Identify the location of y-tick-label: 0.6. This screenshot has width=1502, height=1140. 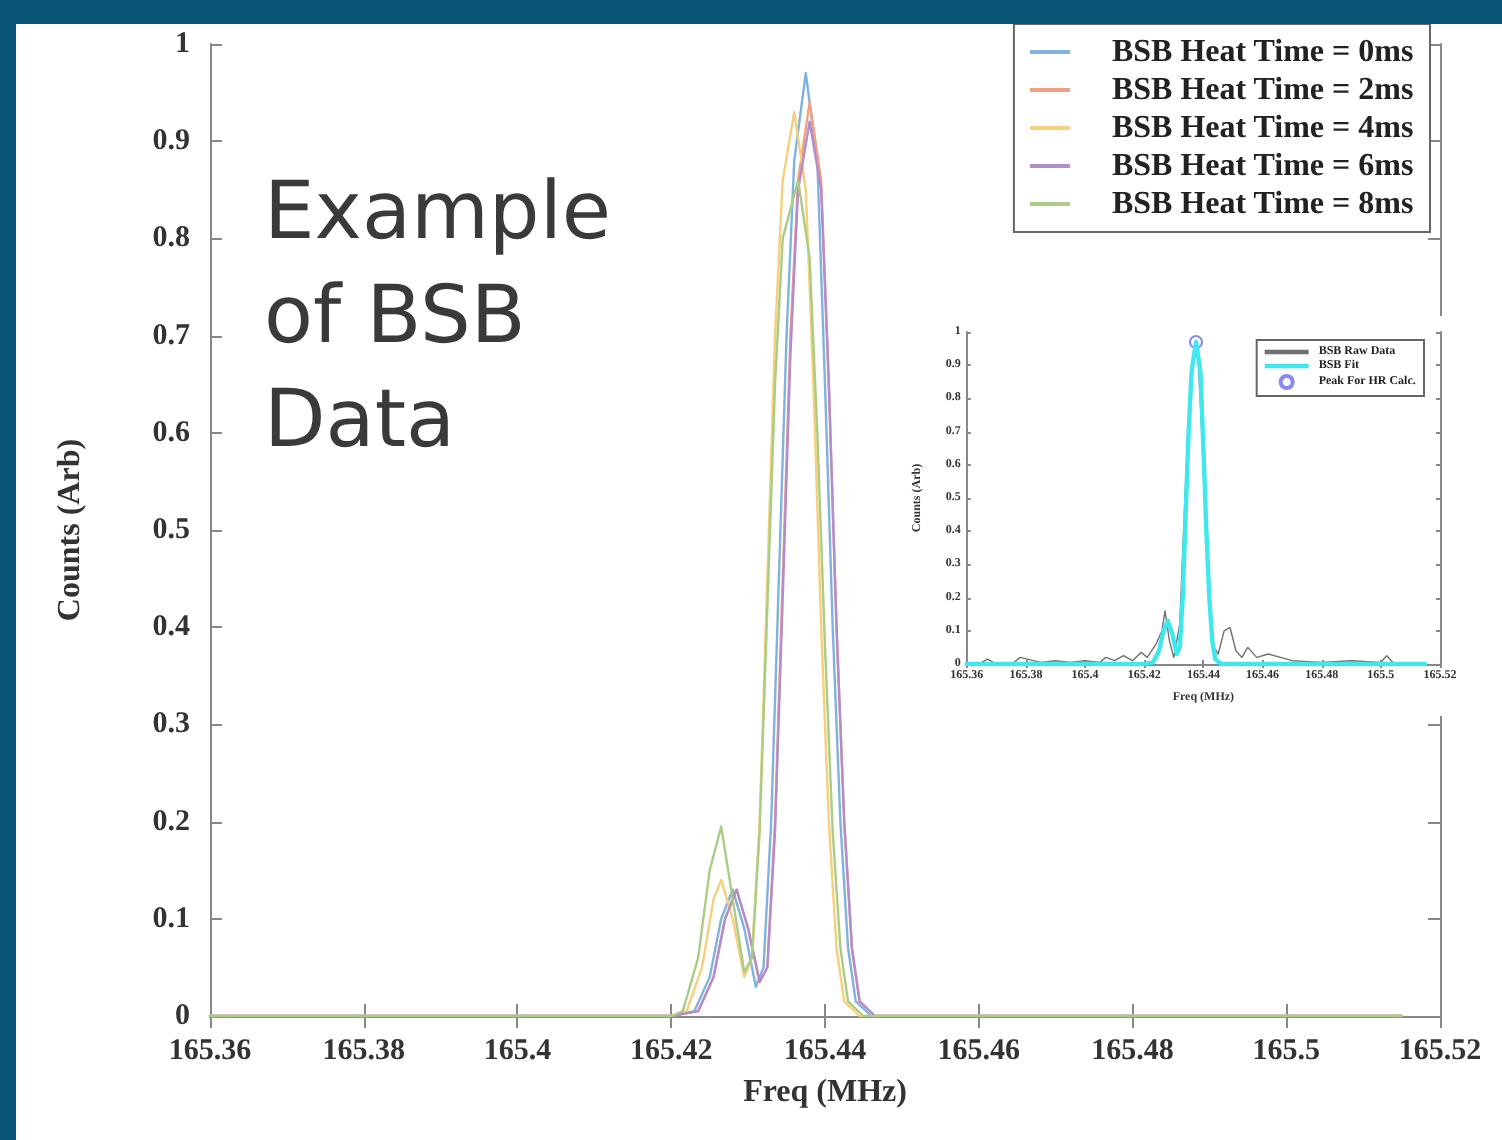
(171, 432).